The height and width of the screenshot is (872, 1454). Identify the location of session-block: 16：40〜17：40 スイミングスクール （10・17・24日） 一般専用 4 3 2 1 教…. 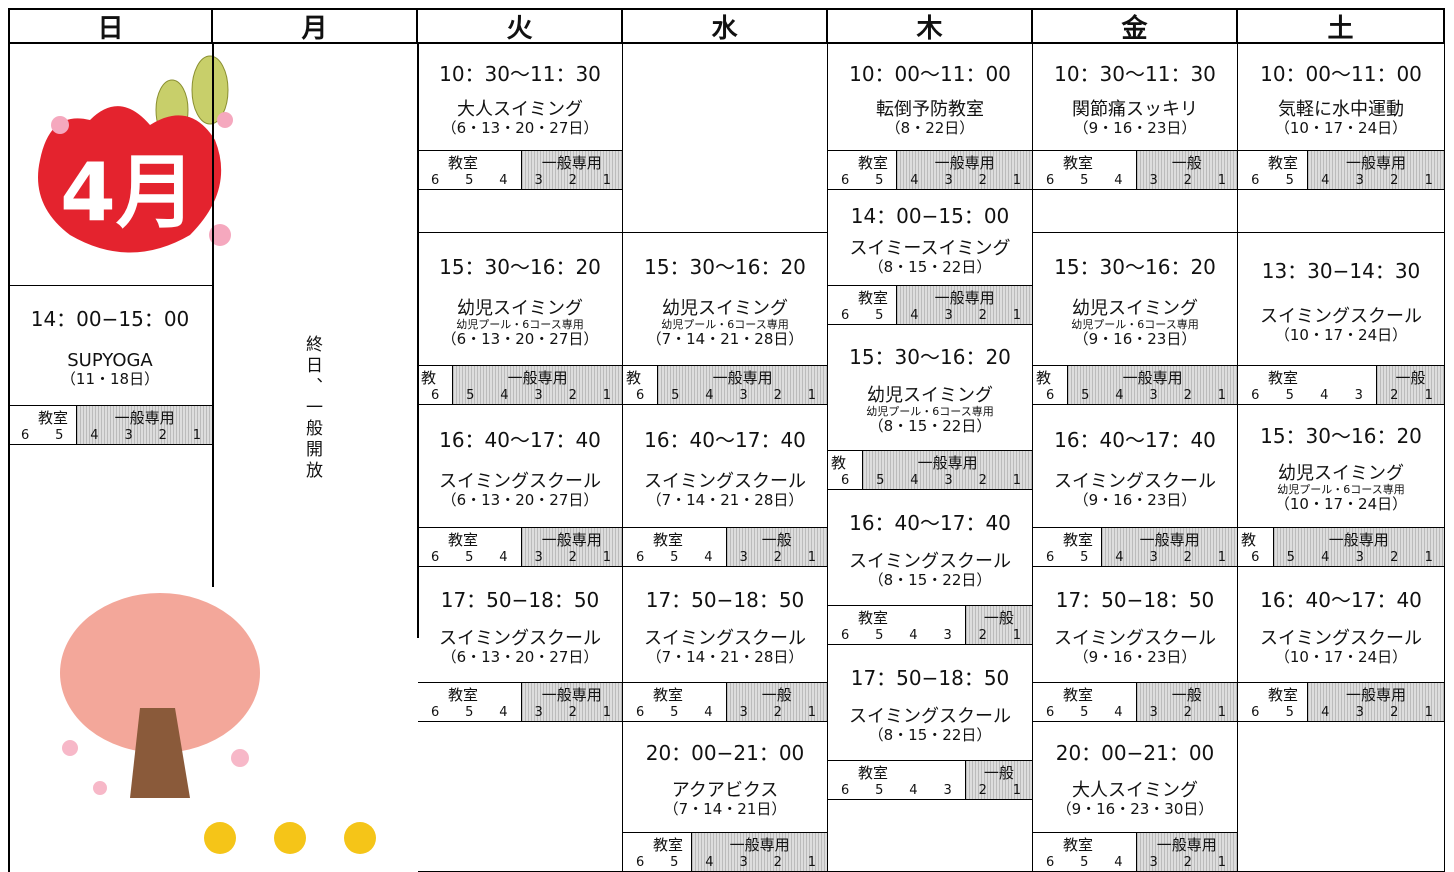
(1341, 644).